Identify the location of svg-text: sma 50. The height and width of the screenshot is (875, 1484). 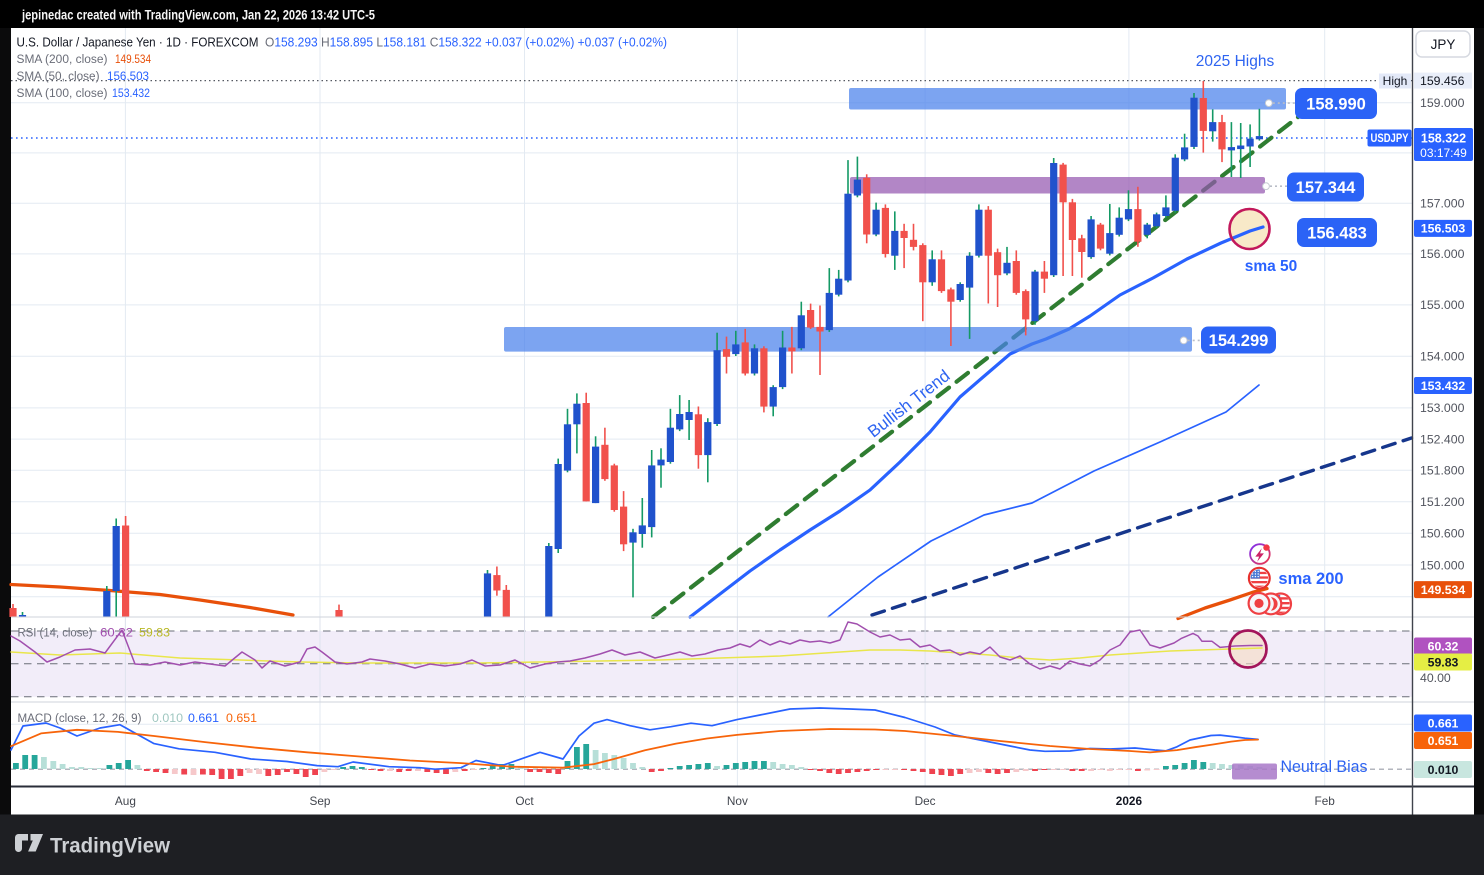
(1271, 266).